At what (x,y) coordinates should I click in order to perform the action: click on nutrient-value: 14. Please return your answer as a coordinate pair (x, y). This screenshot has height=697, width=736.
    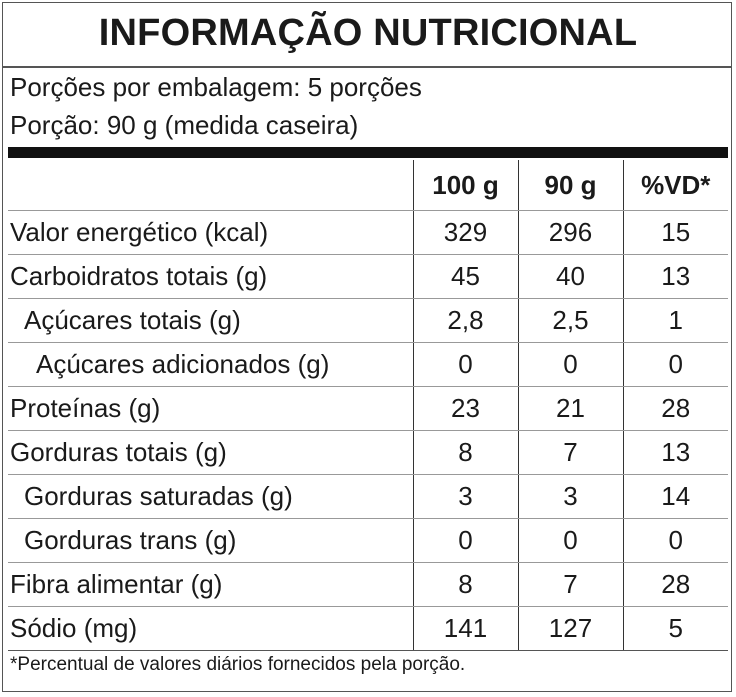
    Looking at the image, I should click on (675, 496).